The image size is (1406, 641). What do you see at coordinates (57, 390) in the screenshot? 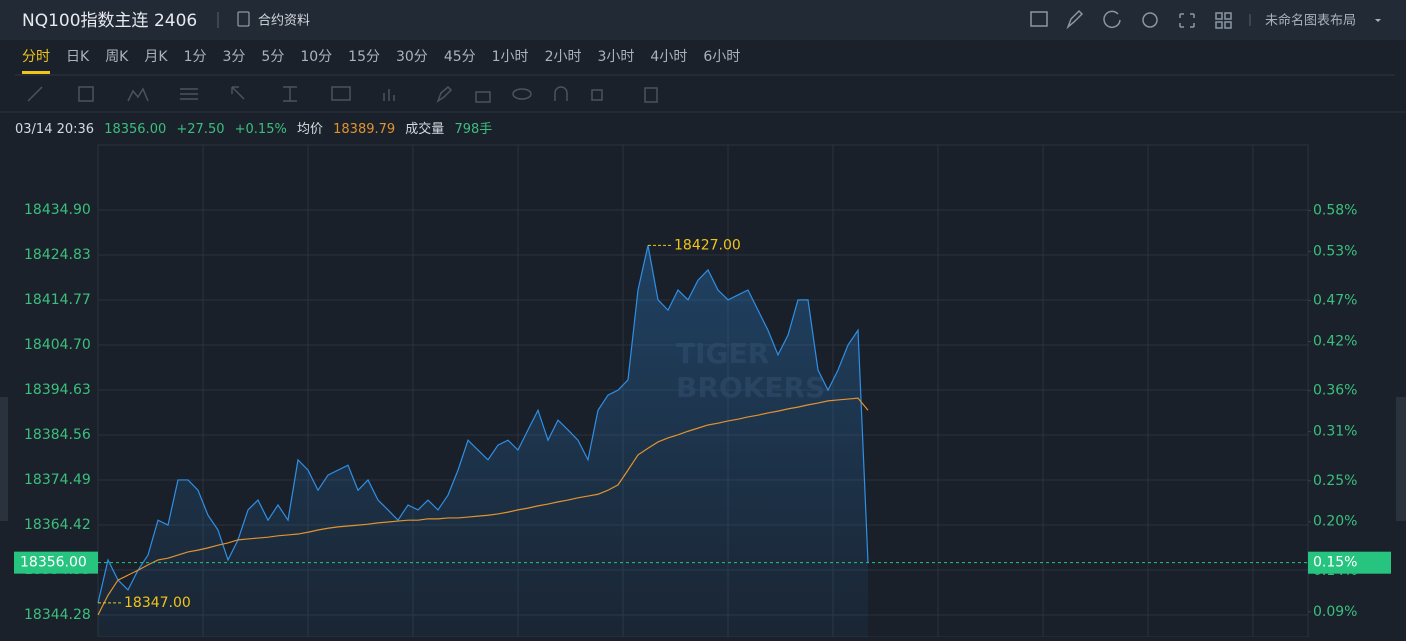
I see `y-tick-label: 18394.63` at bounding box center [57, 390].